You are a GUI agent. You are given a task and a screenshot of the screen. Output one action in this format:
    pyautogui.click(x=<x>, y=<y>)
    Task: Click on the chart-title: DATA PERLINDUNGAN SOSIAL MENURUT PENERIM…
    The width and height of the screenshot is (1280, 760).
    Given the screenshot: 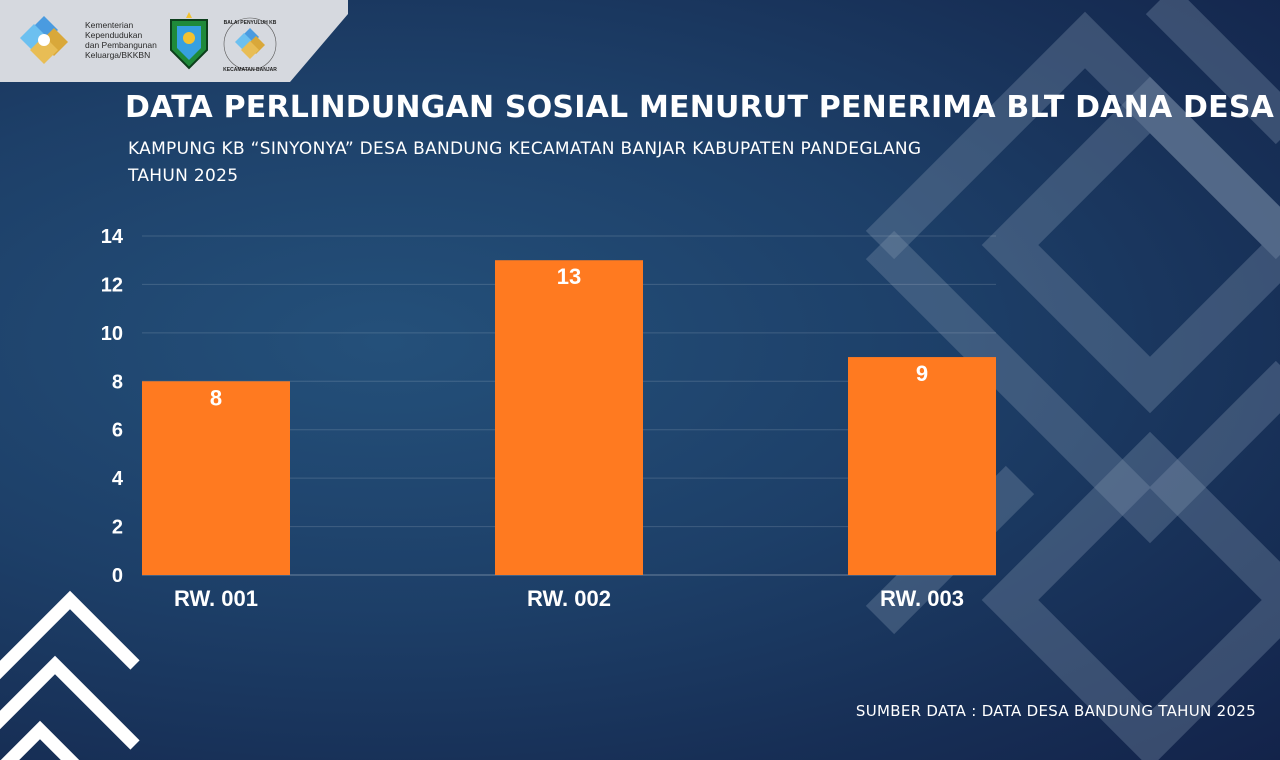 What is the action you would take?
    pyautogui.click(x=700, y=107)
    